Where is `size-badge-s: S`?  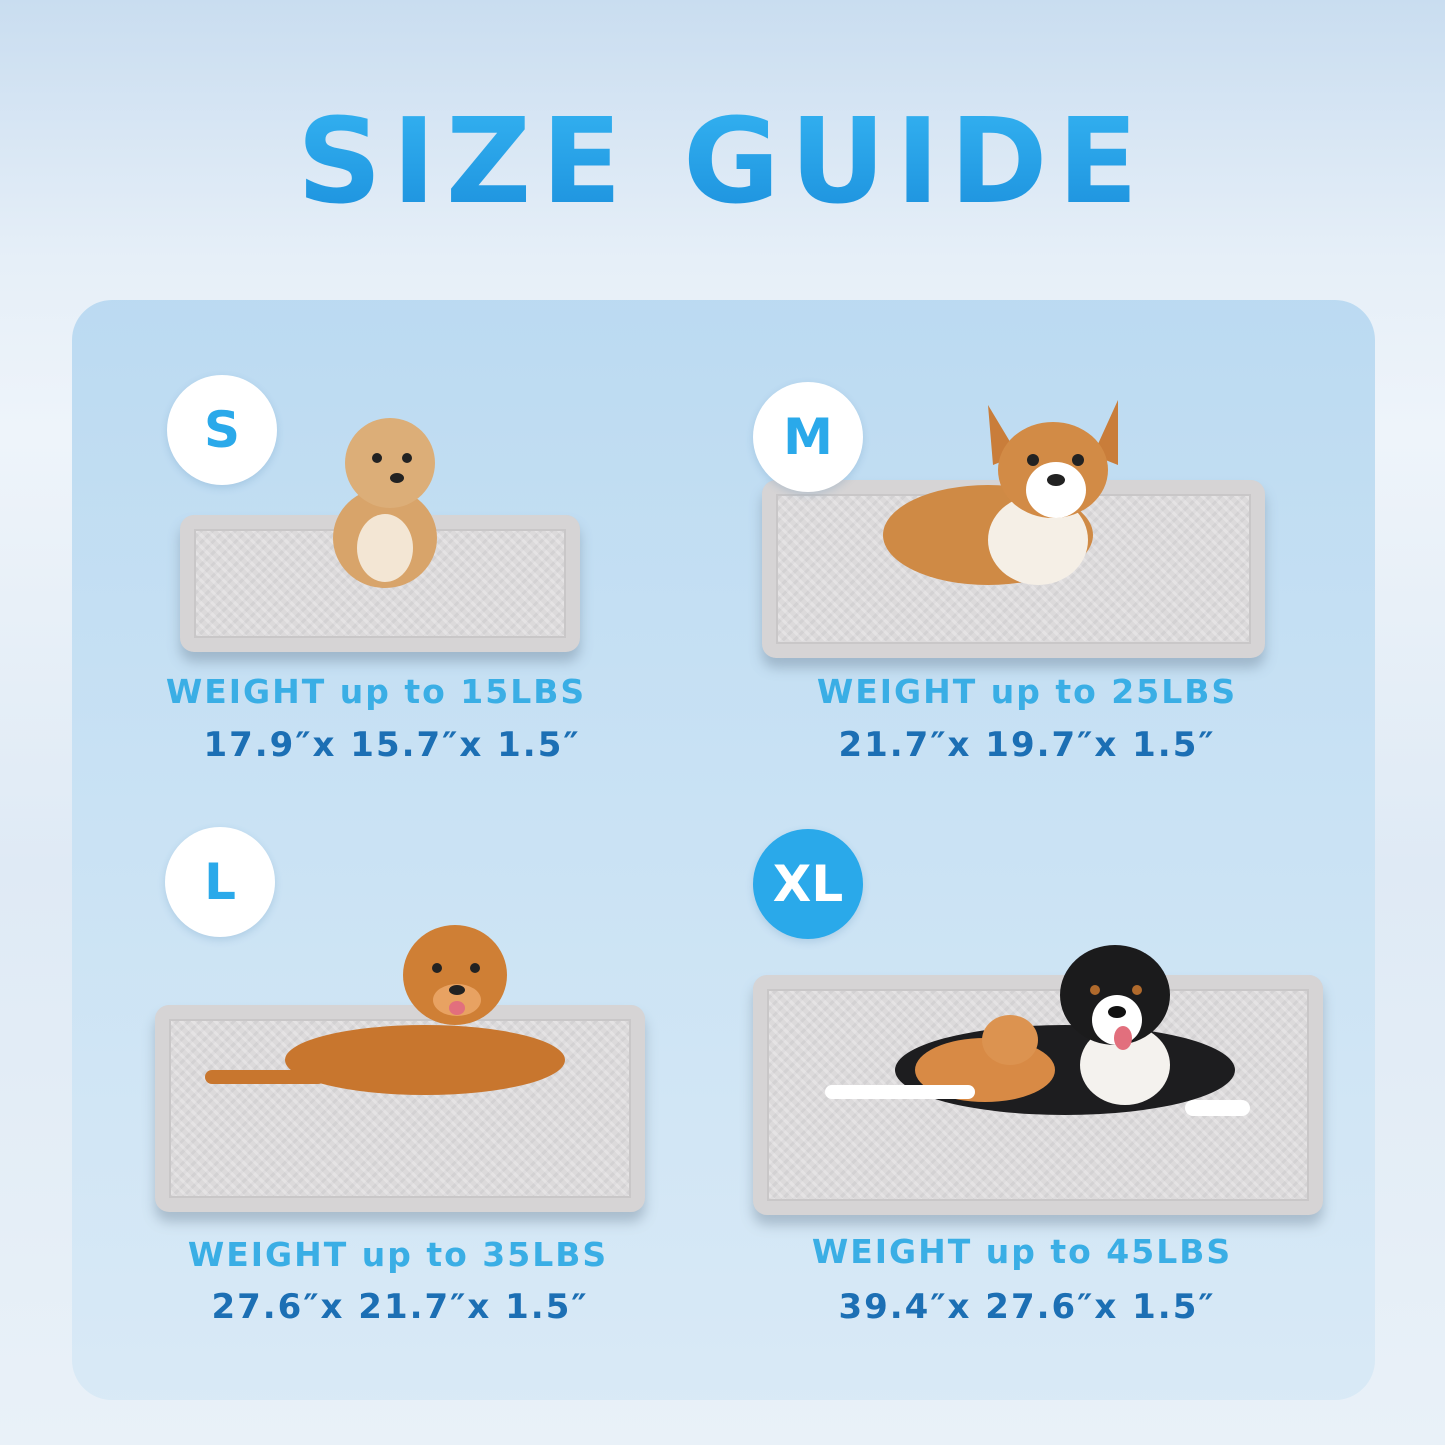 size-badge-s: S is located at coordinates (222, 430).